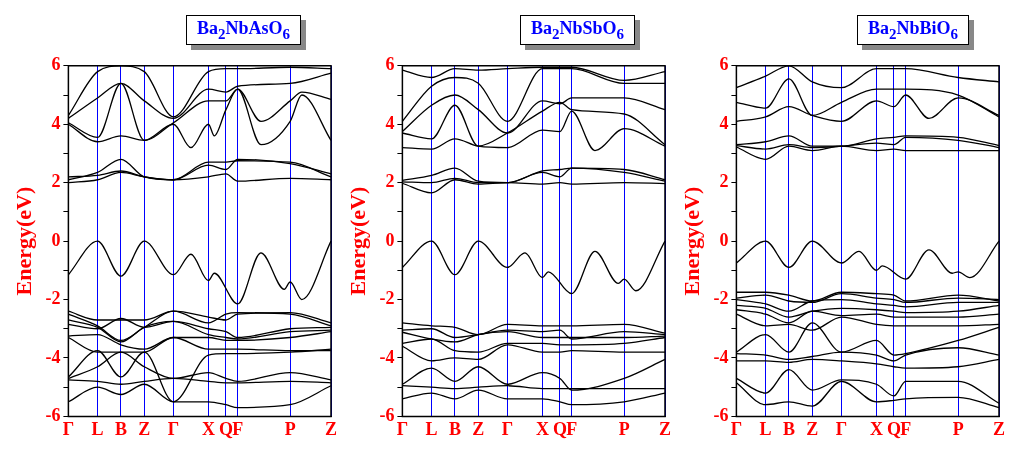  I want to click on chart-title: Ba$_{2}$NbSbO$_{6}$, so click(577, 30).